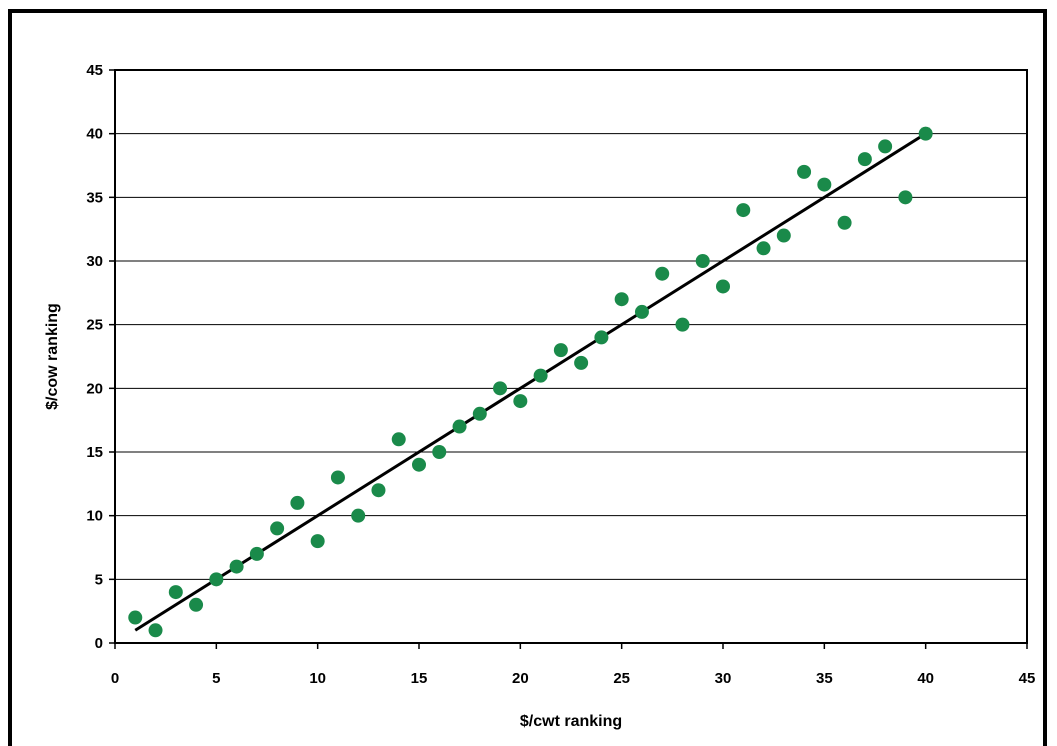 This screenshot has width=1057, height=746. What do you see at coordinates (99, 643) in the screenshot?
I see `y-tick-label: 0` at bounding box center [99, 643].